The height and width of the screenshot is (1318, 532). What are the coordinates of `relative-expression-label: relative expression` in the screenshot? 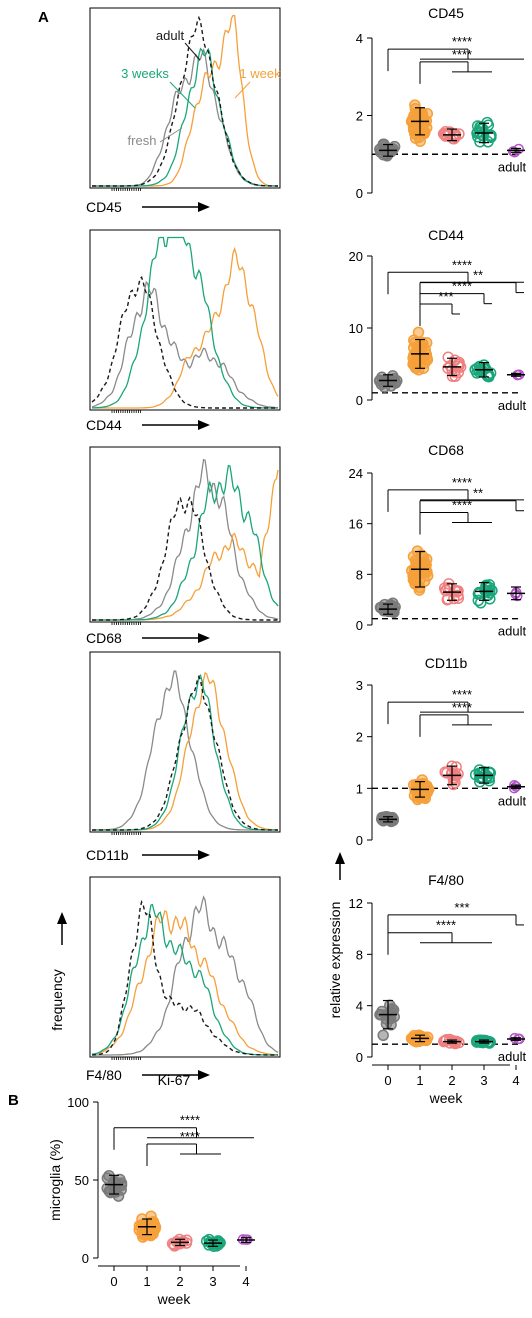 It's located at (335, 960).